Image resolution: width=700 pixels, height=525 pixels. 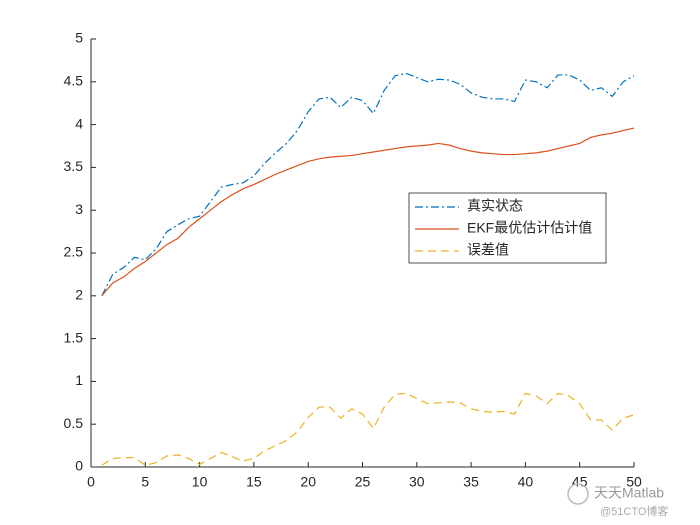 I want to click on y-tick-label: 4, so click(x=79, y=123).